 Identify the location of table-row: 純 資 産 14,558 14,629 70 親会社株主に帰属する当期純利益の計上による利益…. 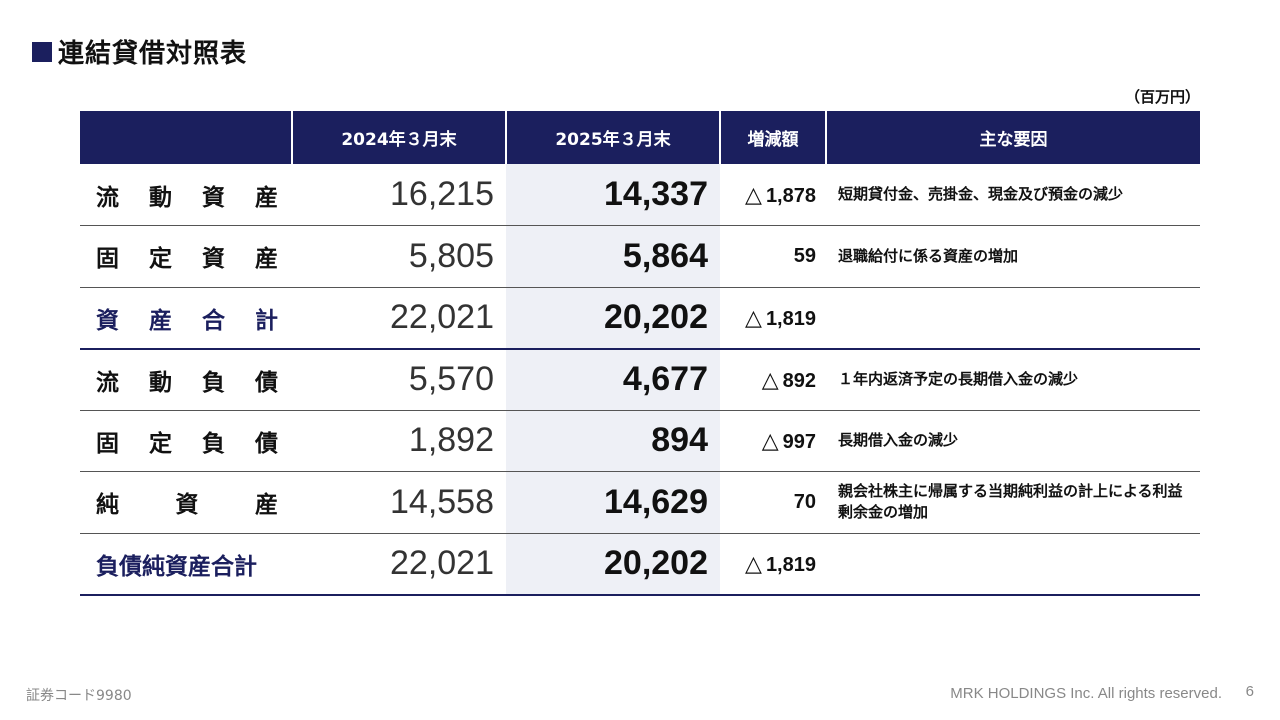
(640, 502).